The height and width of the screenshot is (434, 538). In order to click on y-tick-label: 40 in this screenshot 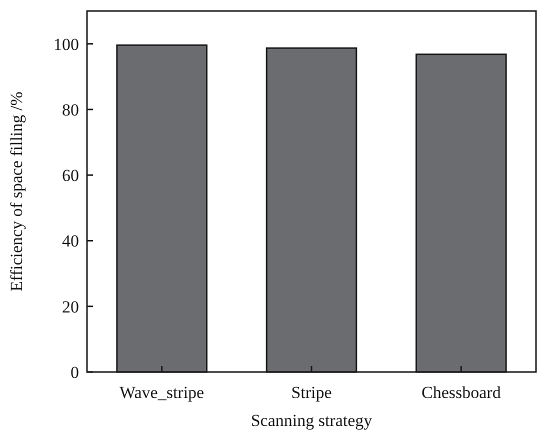, I will do `click(70, 241)`.